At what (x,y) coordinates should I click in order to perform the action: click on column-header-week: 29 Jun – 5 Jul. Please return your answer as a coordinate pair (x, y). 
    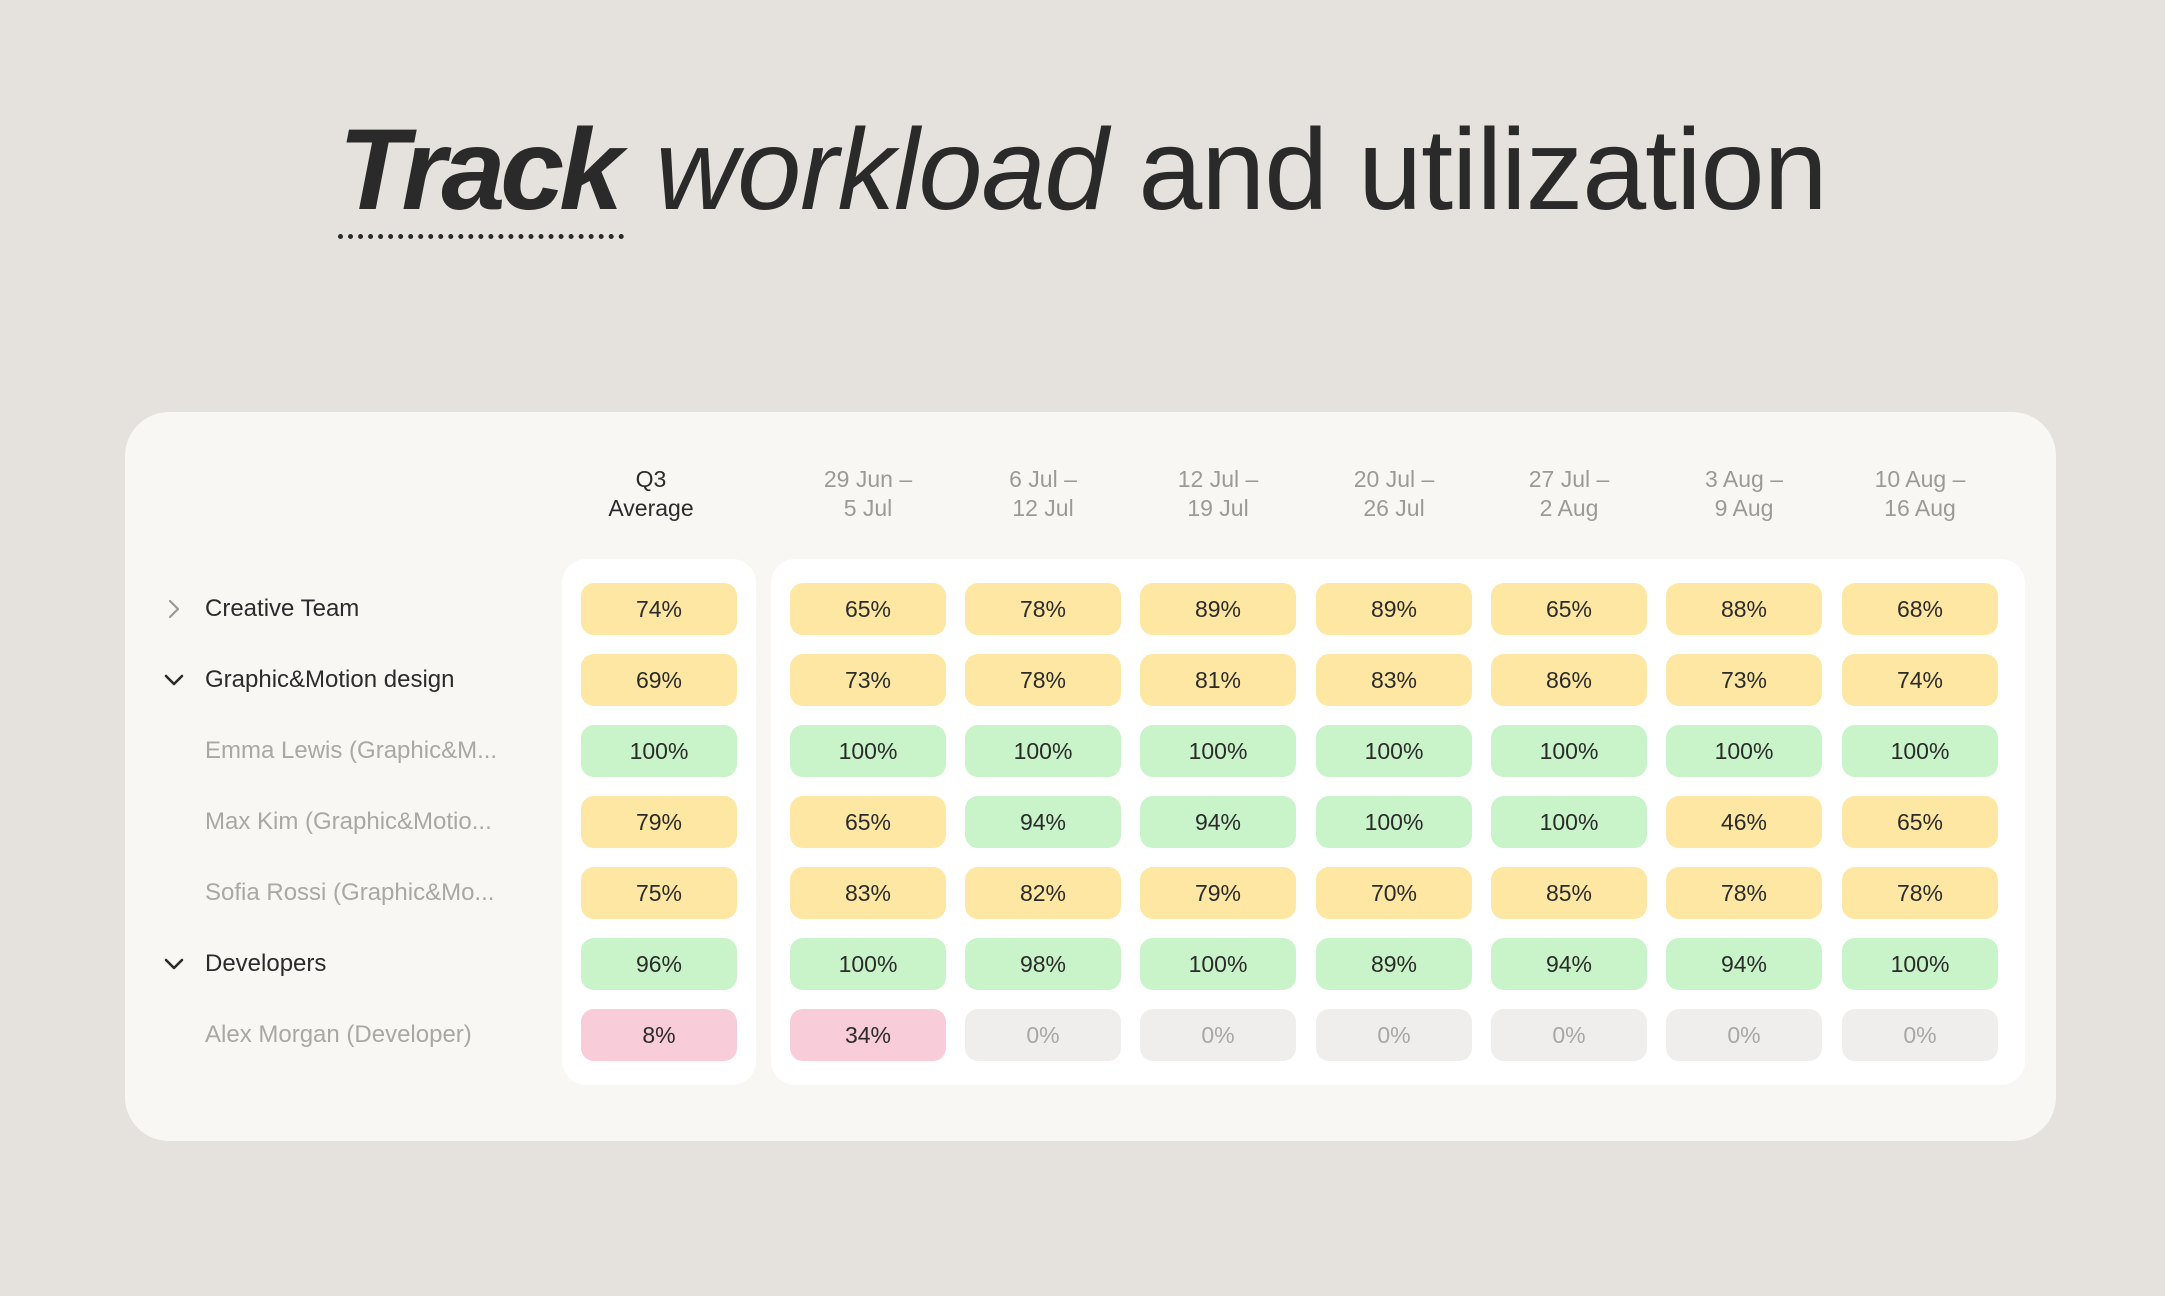
    Looking at the image, I should click on (868, 495).